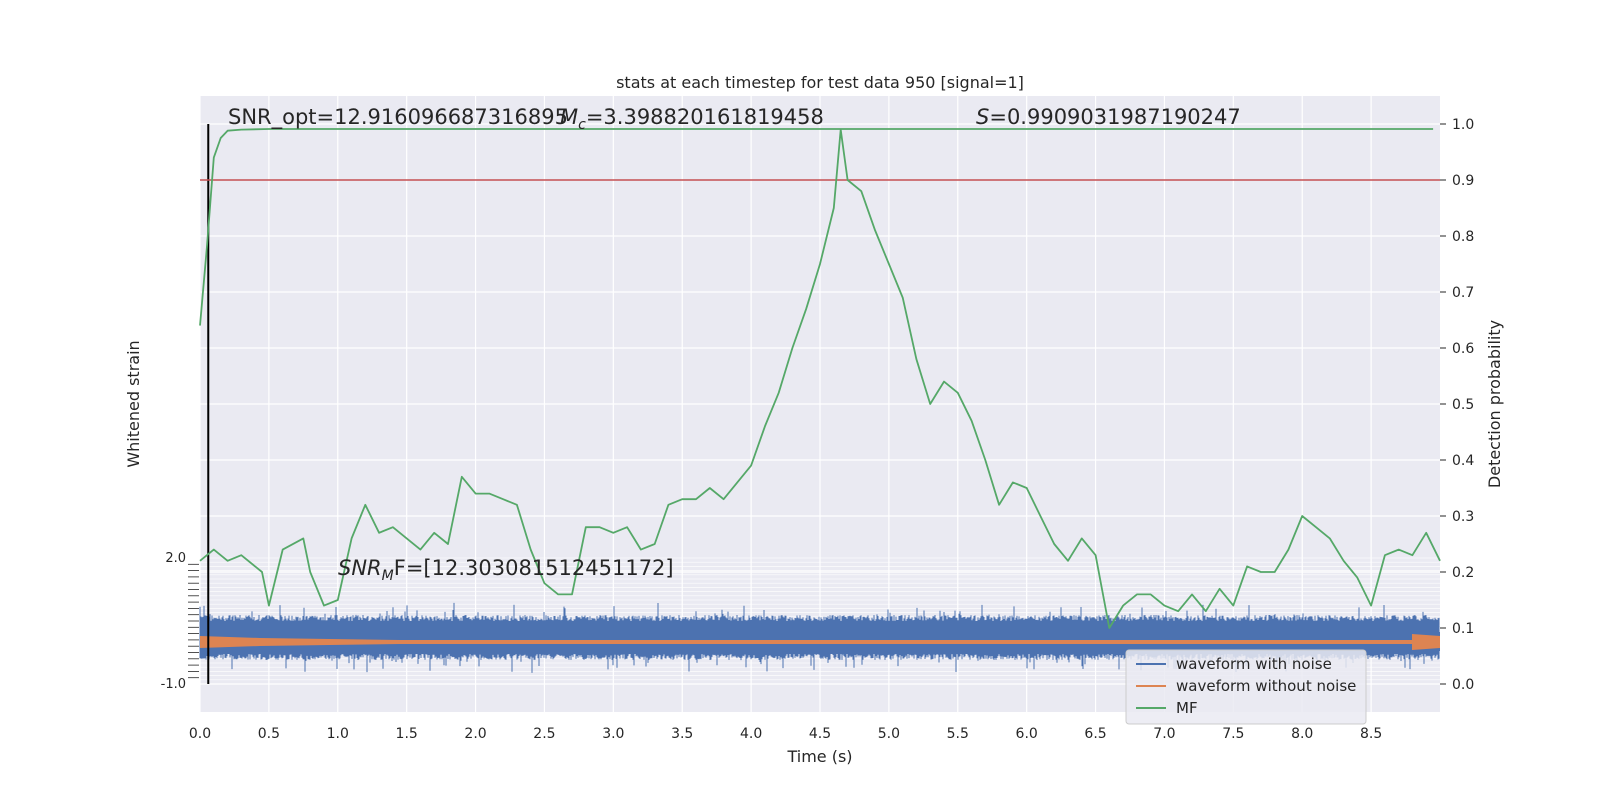 Image resolution: width=1600 pixels, height=800 pixels. Describe the element at coordinates (1371, 734) in the screenshot. I see `x-tick-label: 8.5` at that location.